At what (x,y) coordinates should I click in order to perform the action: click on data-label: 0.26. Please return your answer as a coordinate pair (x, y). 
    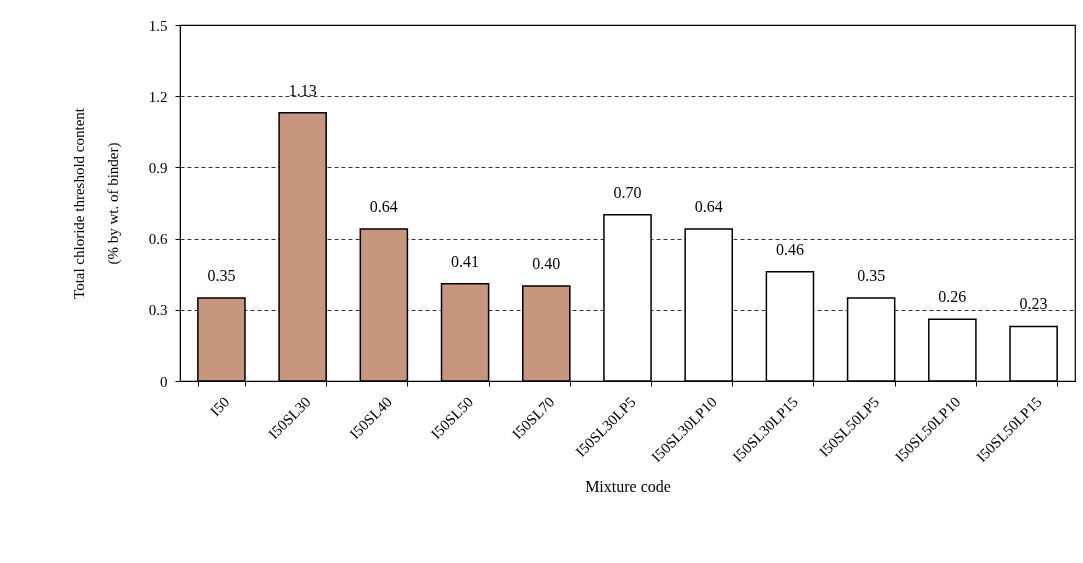
    Looking at the image, I should click on (952, 297).